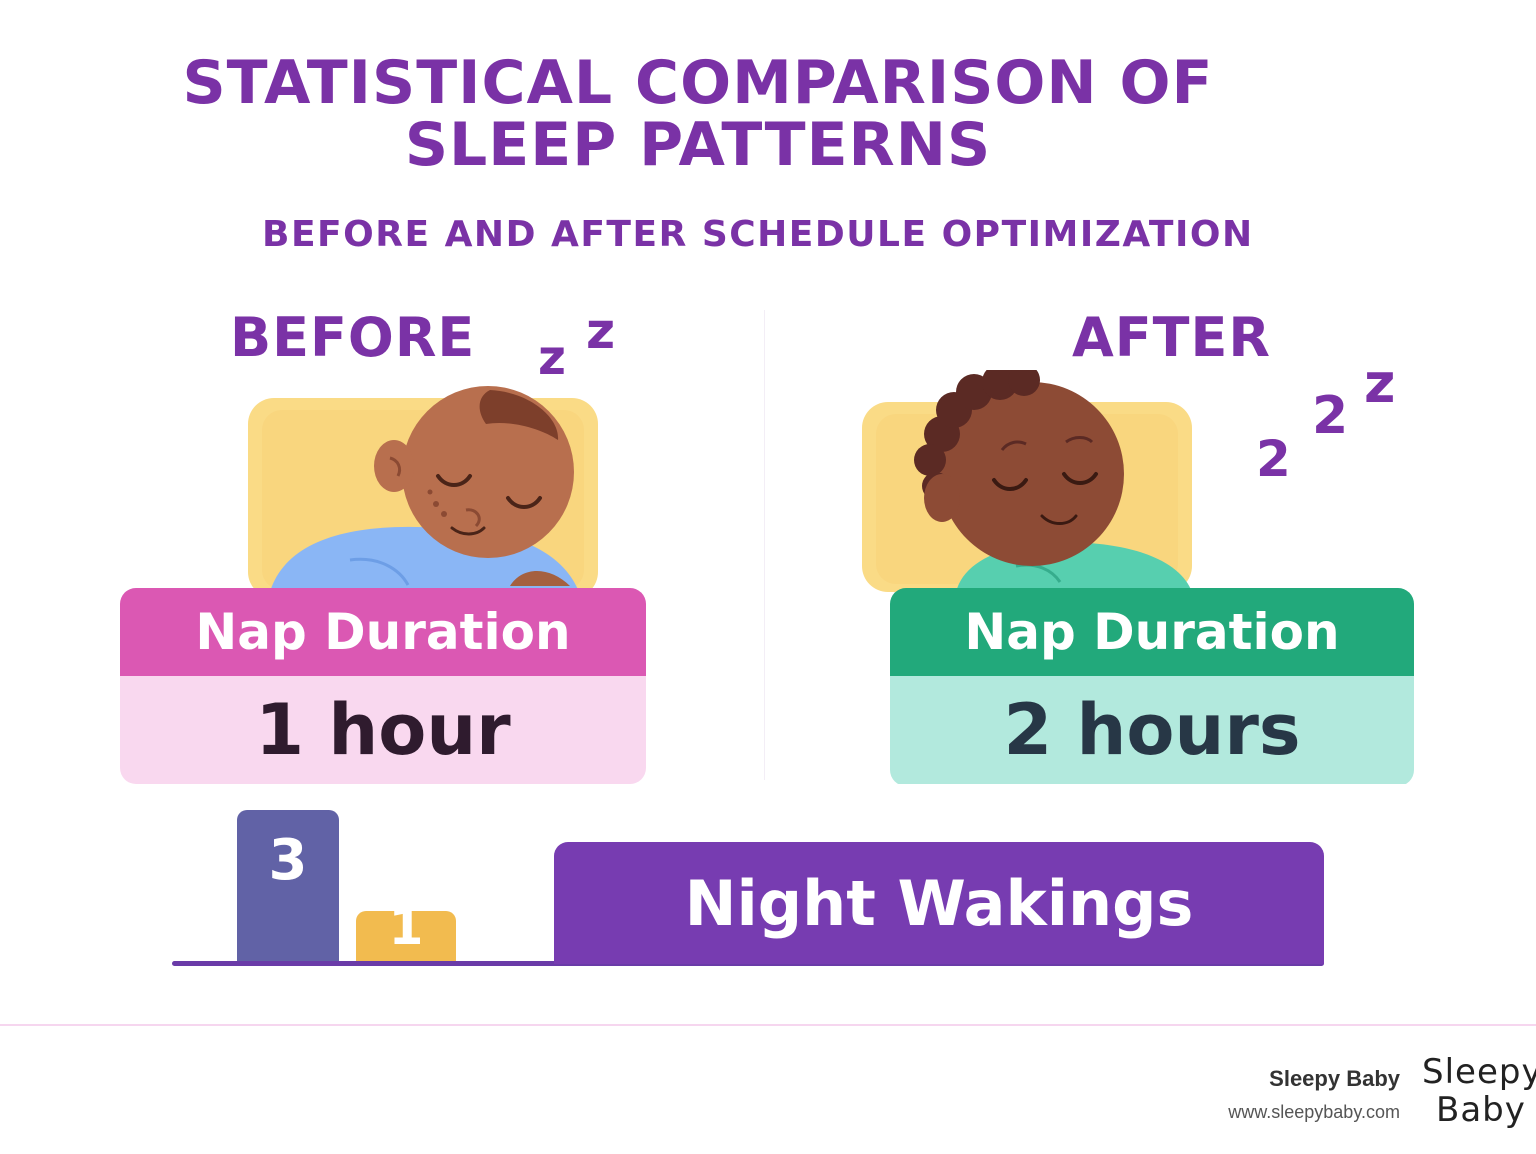 The image size is (1536, 1154). What do you see at coordinates (939, 903) in the screenshot?
I see `night-wakings-label: Night Wakings` at bounding box center [939, 903].